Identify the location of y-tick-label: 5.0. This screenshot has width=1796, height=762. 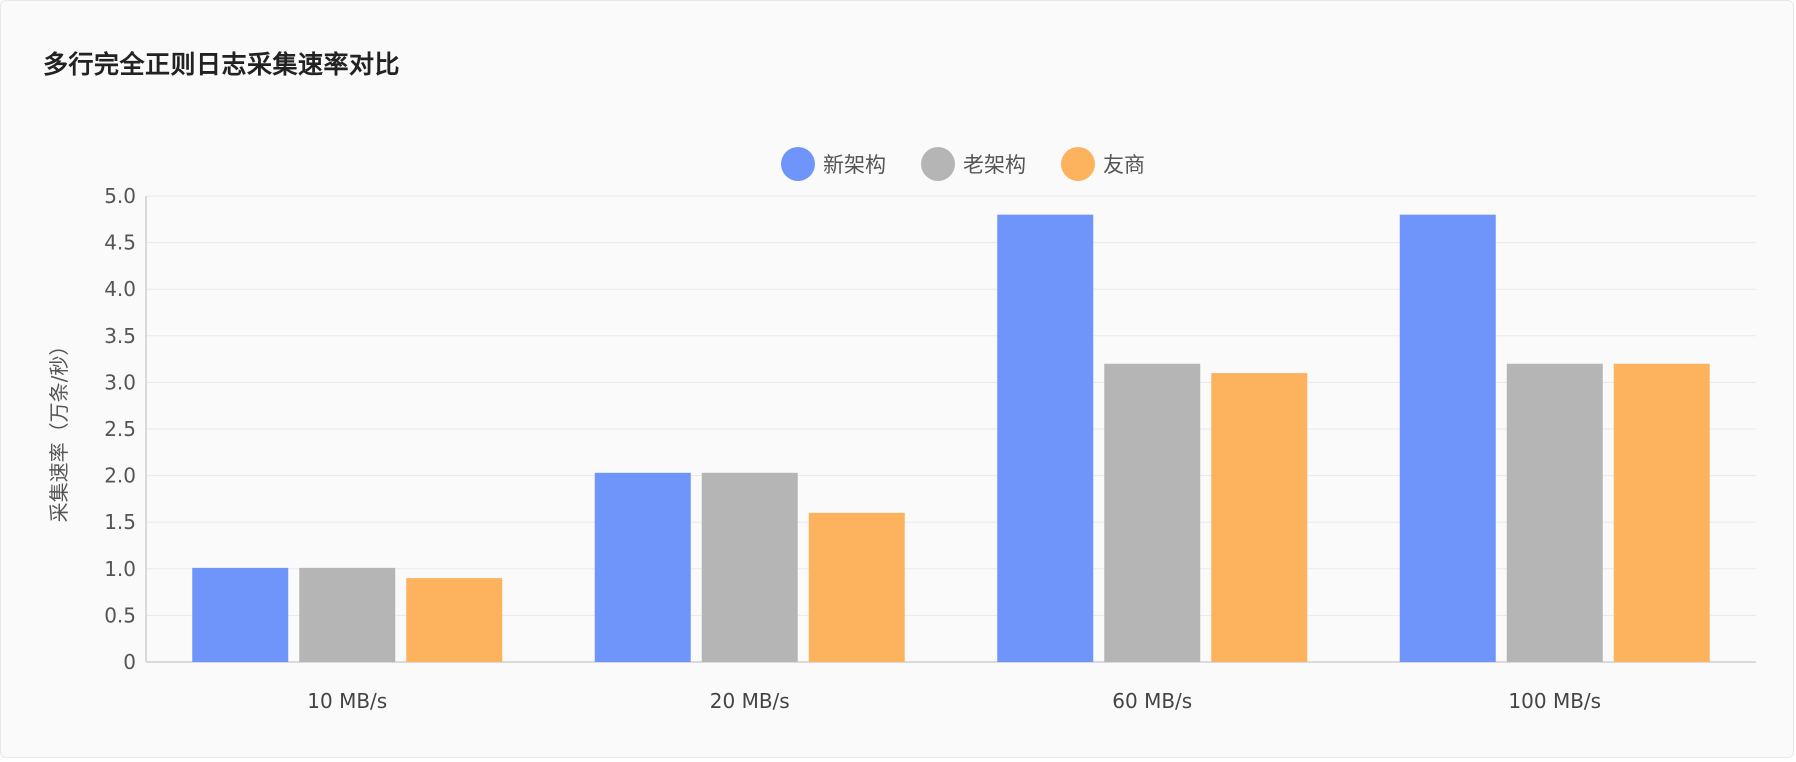
(120, 196).